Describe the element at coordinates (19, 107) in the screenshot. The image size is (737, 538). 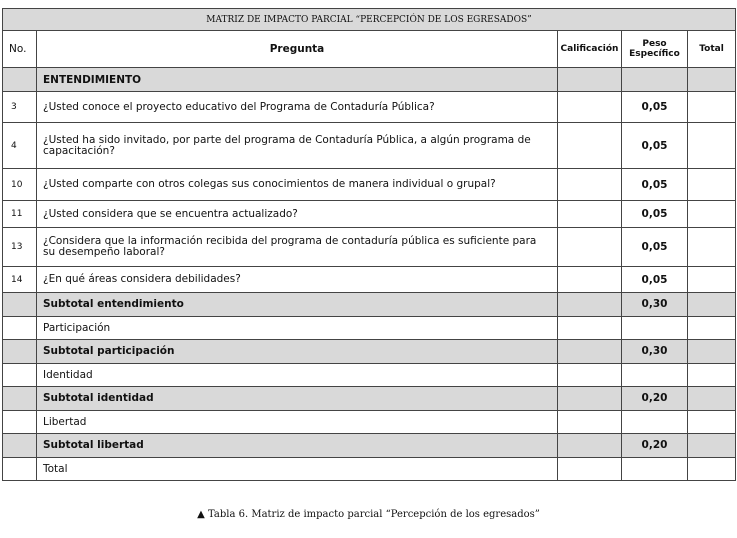
I see `question-number: 3` at that location.